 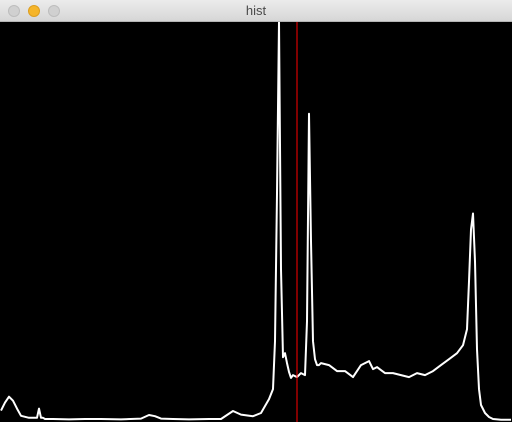 What do you see at coordinates (54, 11) in the screenshot?
I see `zoom-button` at bounding box center [54, 11].